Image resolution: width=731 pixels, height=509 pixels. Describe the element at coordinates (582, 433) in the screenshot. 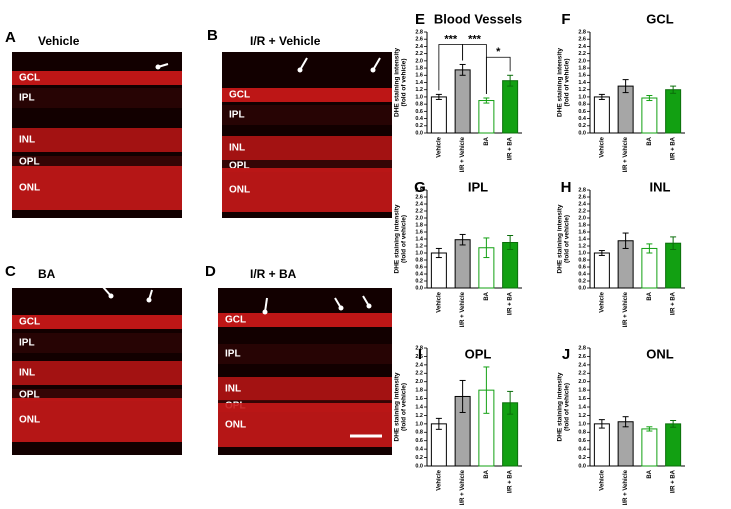

I see `y-tick-label: 0.8` at that location.